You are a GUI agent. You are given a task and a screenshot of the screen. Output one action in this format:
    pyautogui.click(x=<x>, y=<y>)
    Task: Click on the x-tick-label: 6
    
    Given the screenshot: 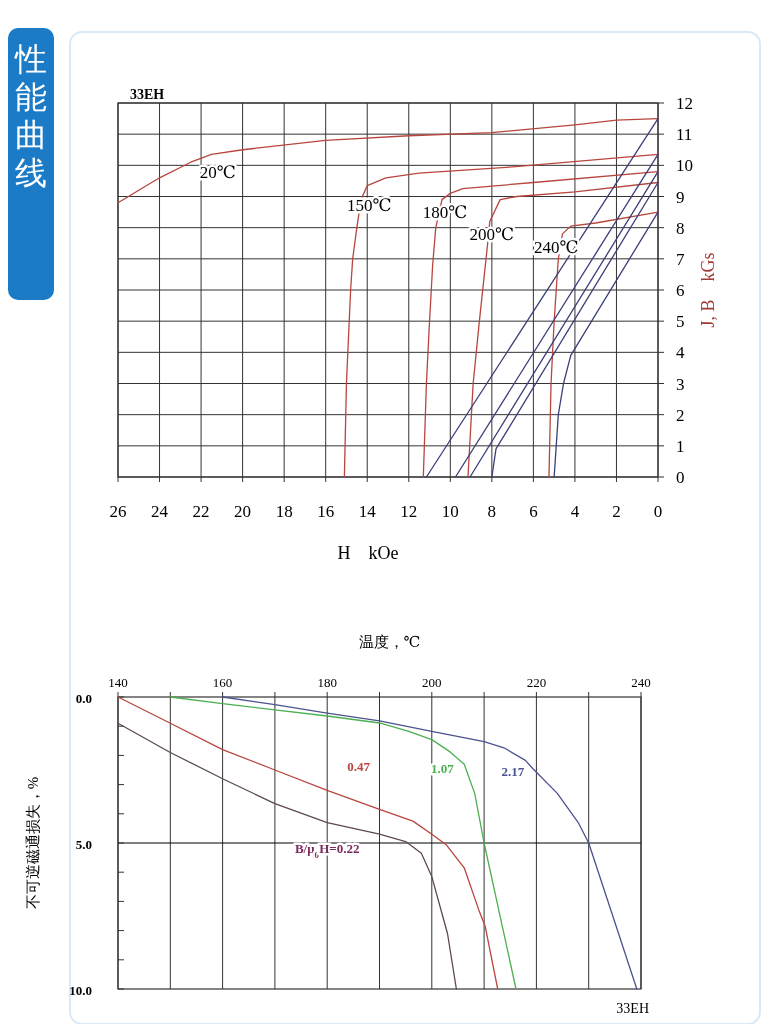 What is the action you would take?
    pyautogui.click(x=533, y=511)
    